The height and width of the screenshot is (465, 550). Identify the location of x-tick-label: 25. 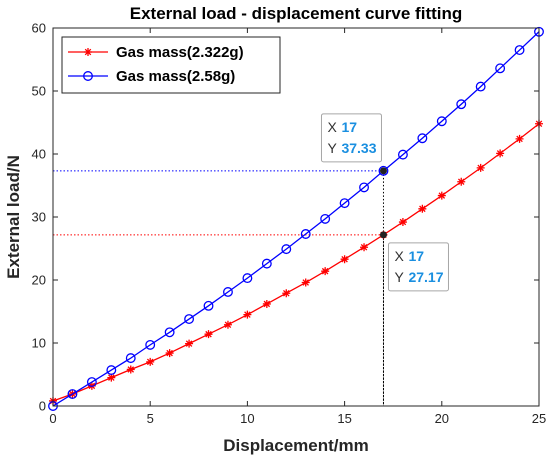
(539, 418).